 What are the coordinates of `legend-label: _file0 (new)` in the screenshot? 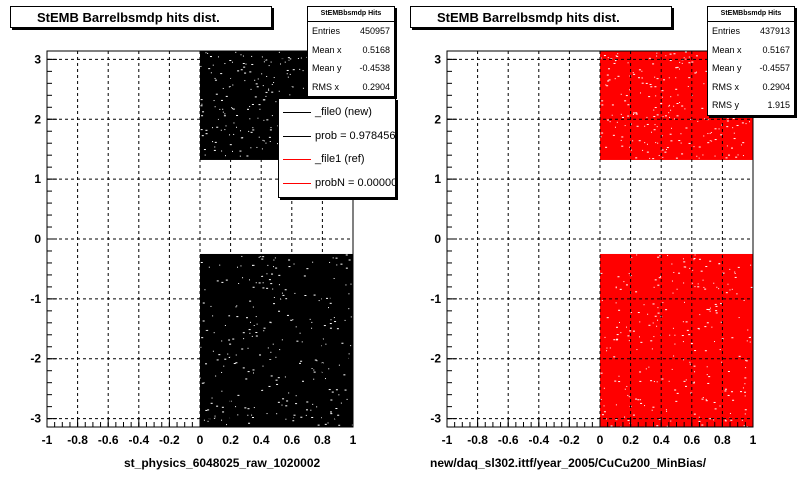 It's located at (343, 112).